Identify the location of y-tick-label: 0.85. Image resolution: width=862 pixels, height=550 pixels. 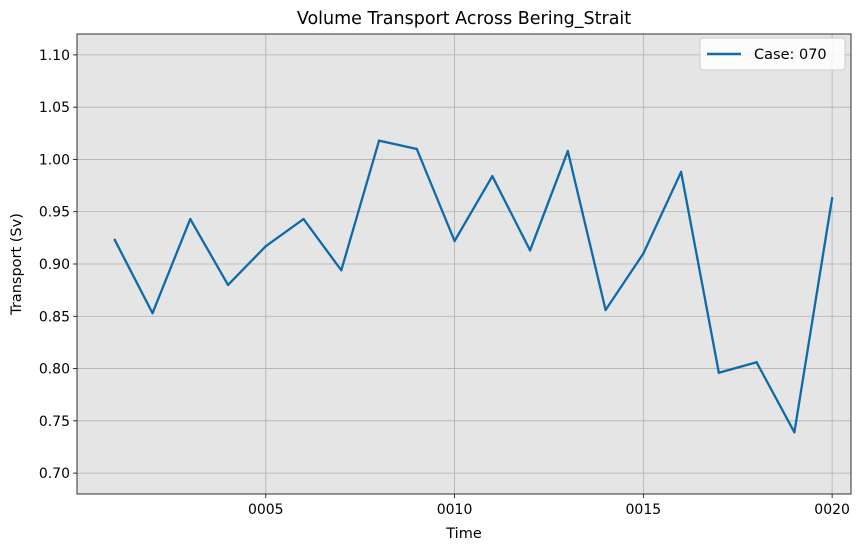
(54, 317).